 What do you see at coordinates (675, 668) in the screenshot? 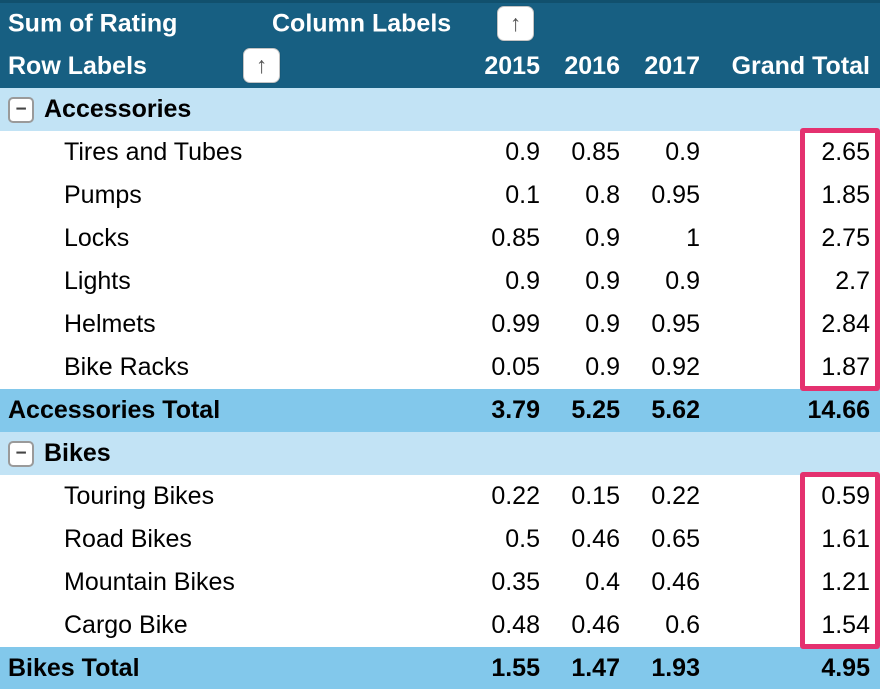
I see `value-cell: 1.93` at bounding box center [675, 668].